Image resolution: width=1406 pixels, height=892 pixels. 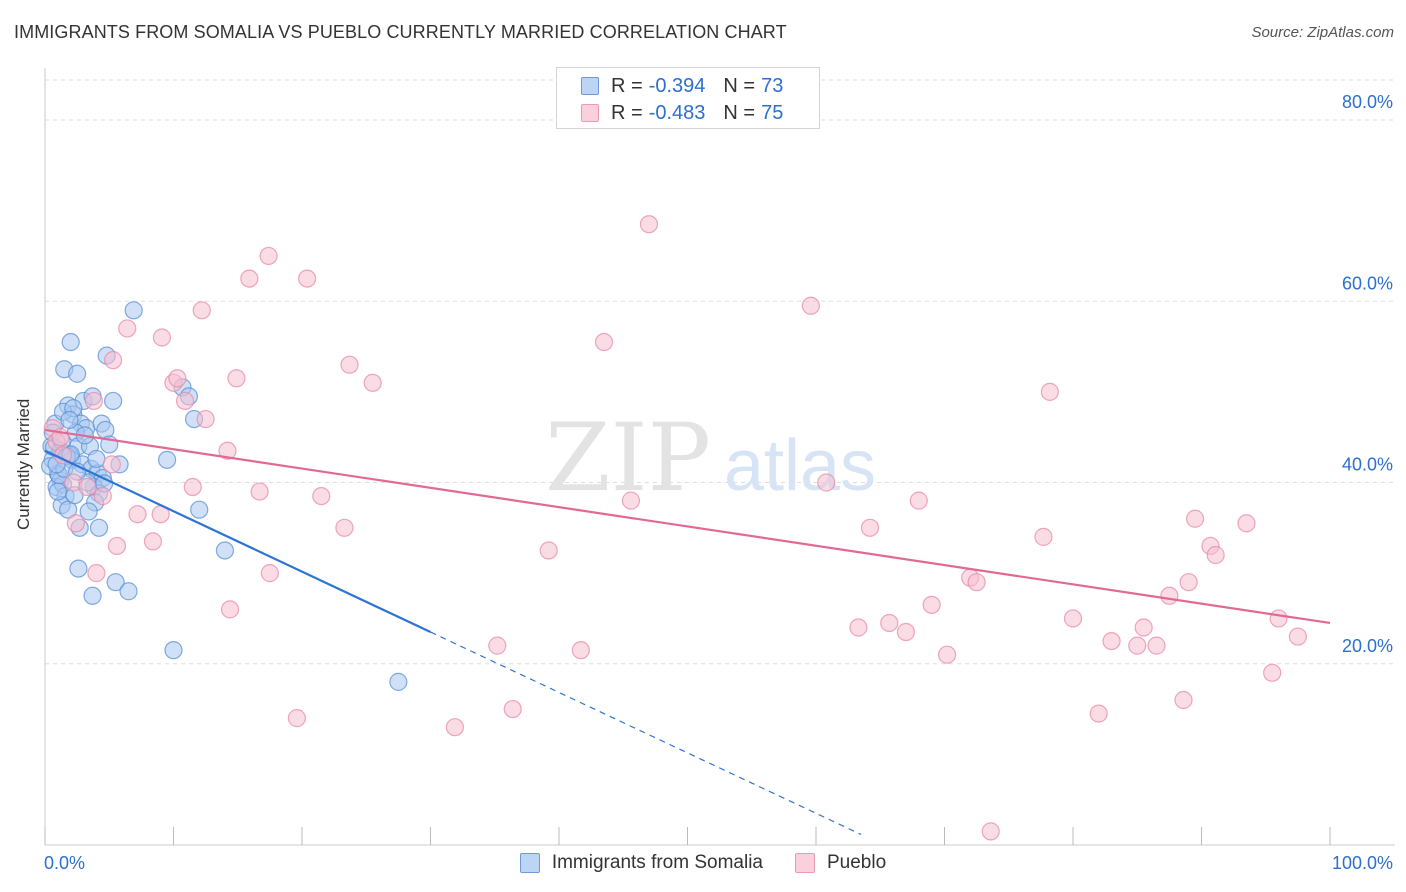 I want to click on stats-row-pueblo: R = -0.483 N = 75, so click(x=682, y=113).